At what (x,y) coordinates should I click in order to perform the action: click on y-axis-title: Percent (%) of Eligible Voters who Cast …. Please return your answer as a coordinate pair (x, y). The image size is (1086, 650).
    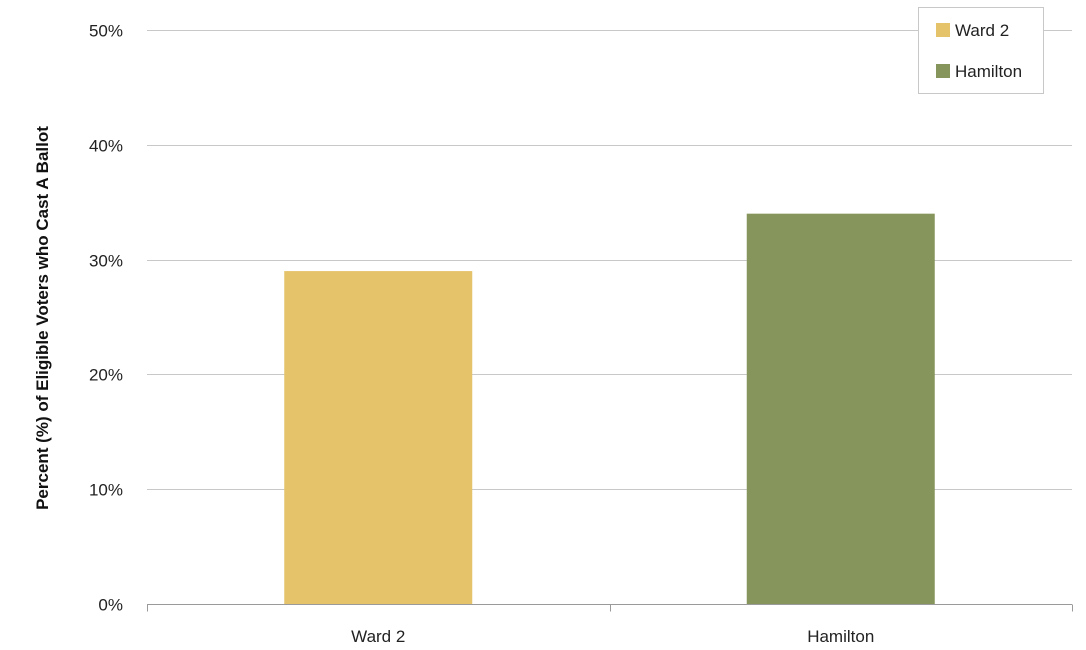
    Looking at the image, I should click on (42, 318).